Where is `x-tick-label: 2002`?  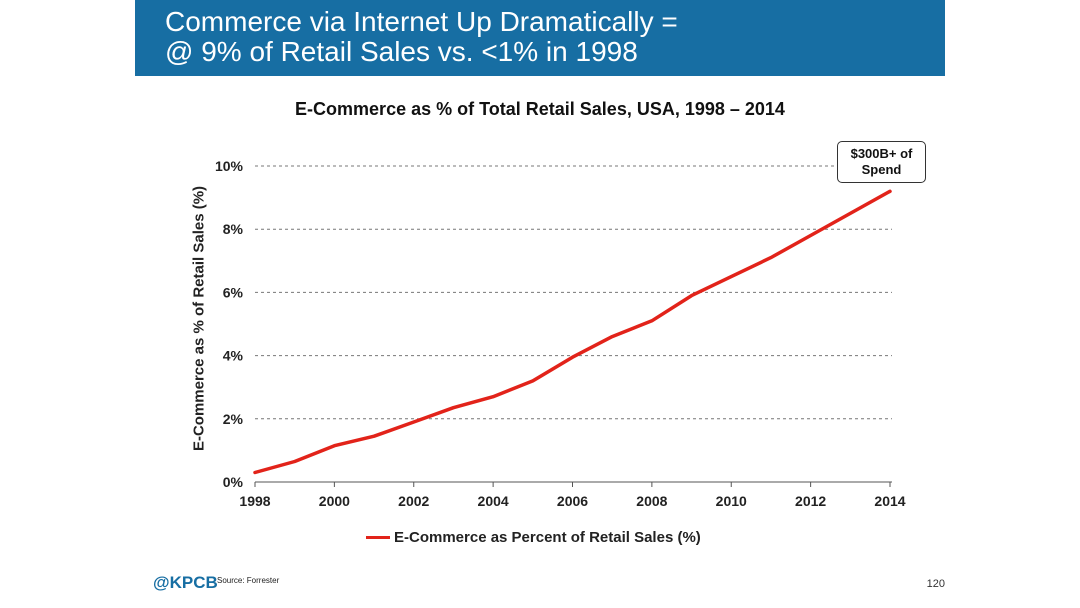
x-tick-label: 2002 is located at coordinates (413, 501).